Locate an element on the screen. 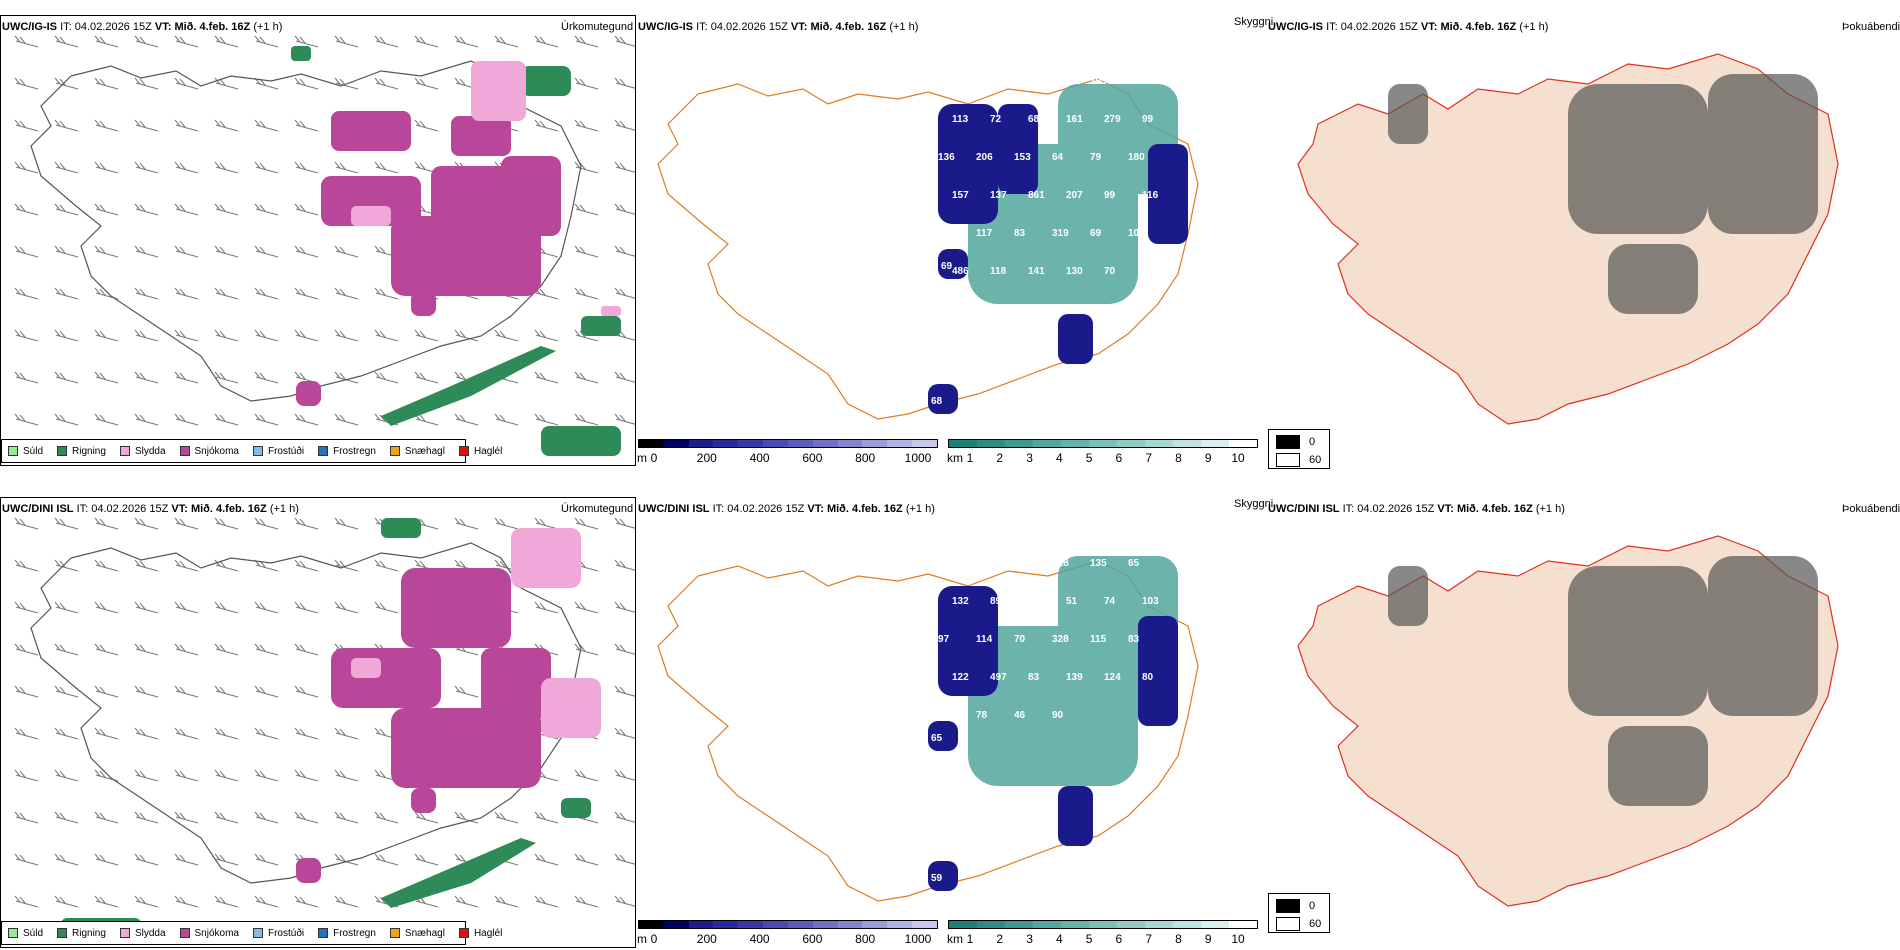 The image size is (1900, 950). legend-item-snæhagl: Snæhagl is located at coordinates (417, 451).